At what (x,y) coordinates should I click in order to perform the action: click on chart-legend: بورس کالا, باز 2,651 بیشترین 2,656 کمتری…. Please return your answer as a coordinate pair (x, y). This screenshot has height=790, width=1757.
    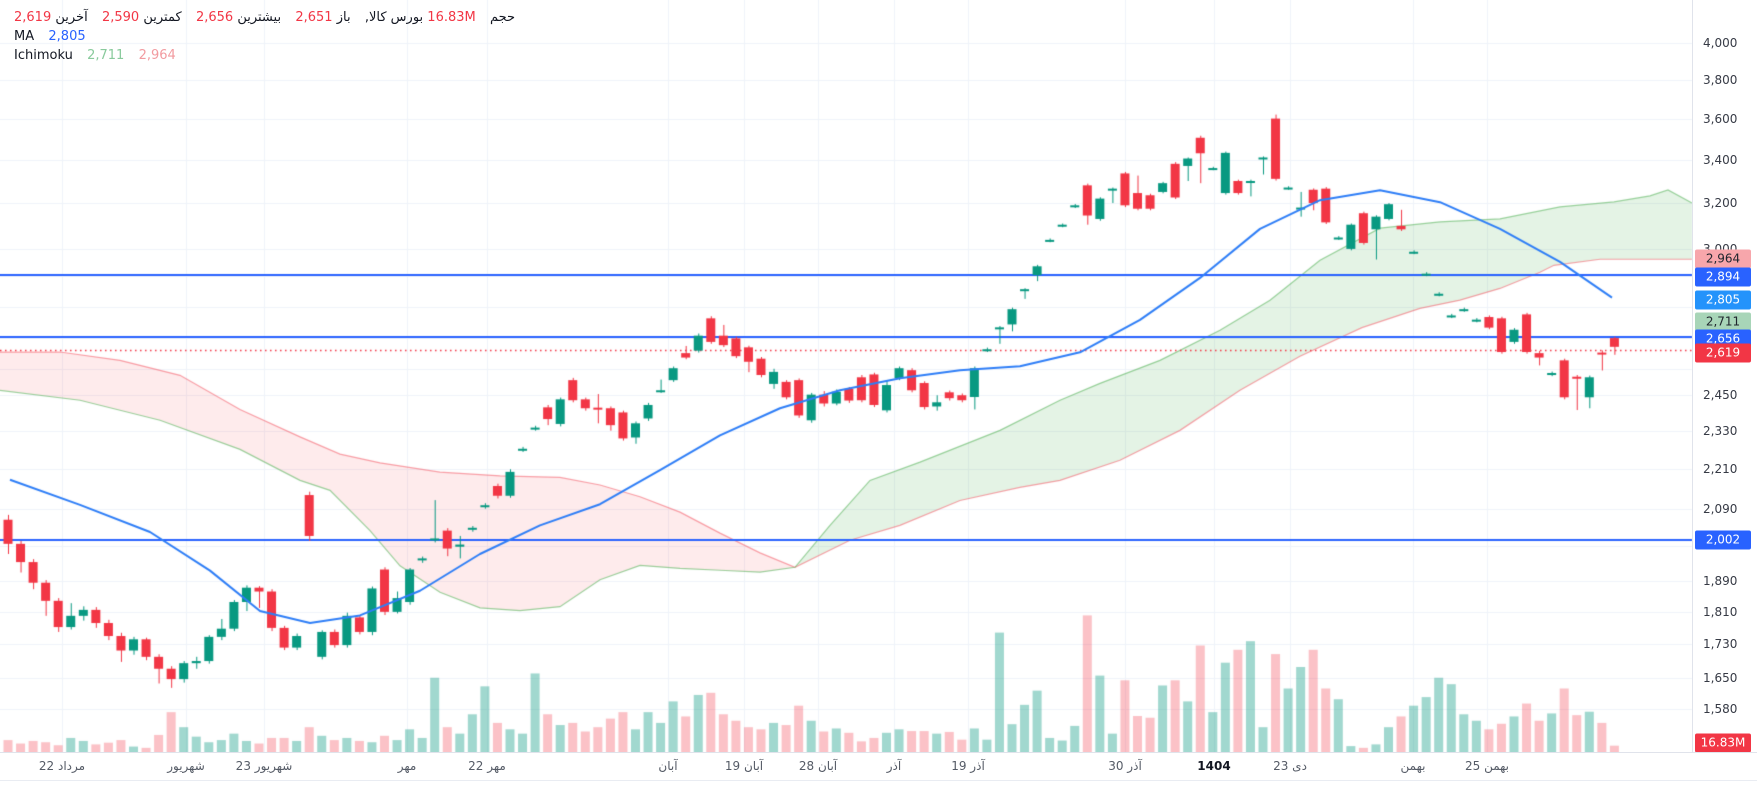
    Looking at the image, I should click on (264, 36).